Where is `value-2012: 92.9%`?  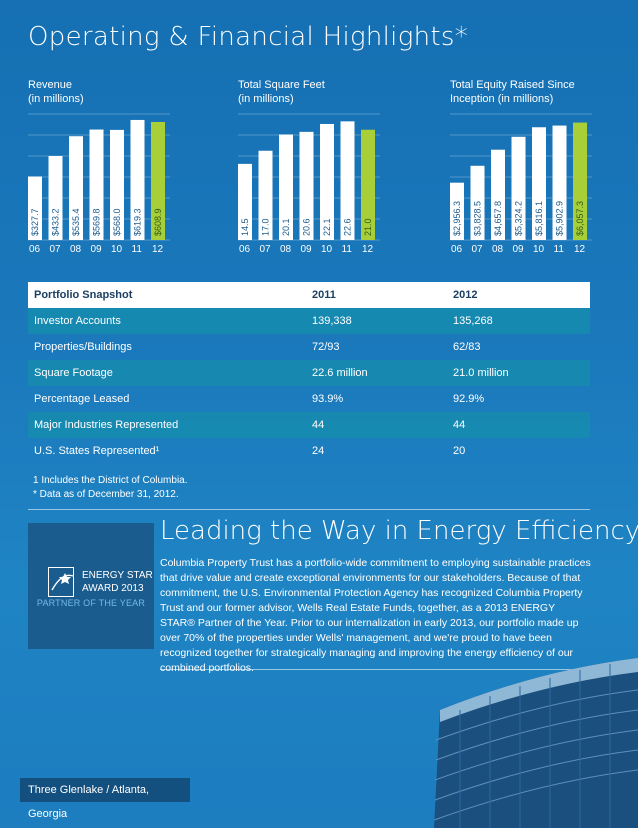 value-2012: 92.9% is located at coordinates (469, 399).